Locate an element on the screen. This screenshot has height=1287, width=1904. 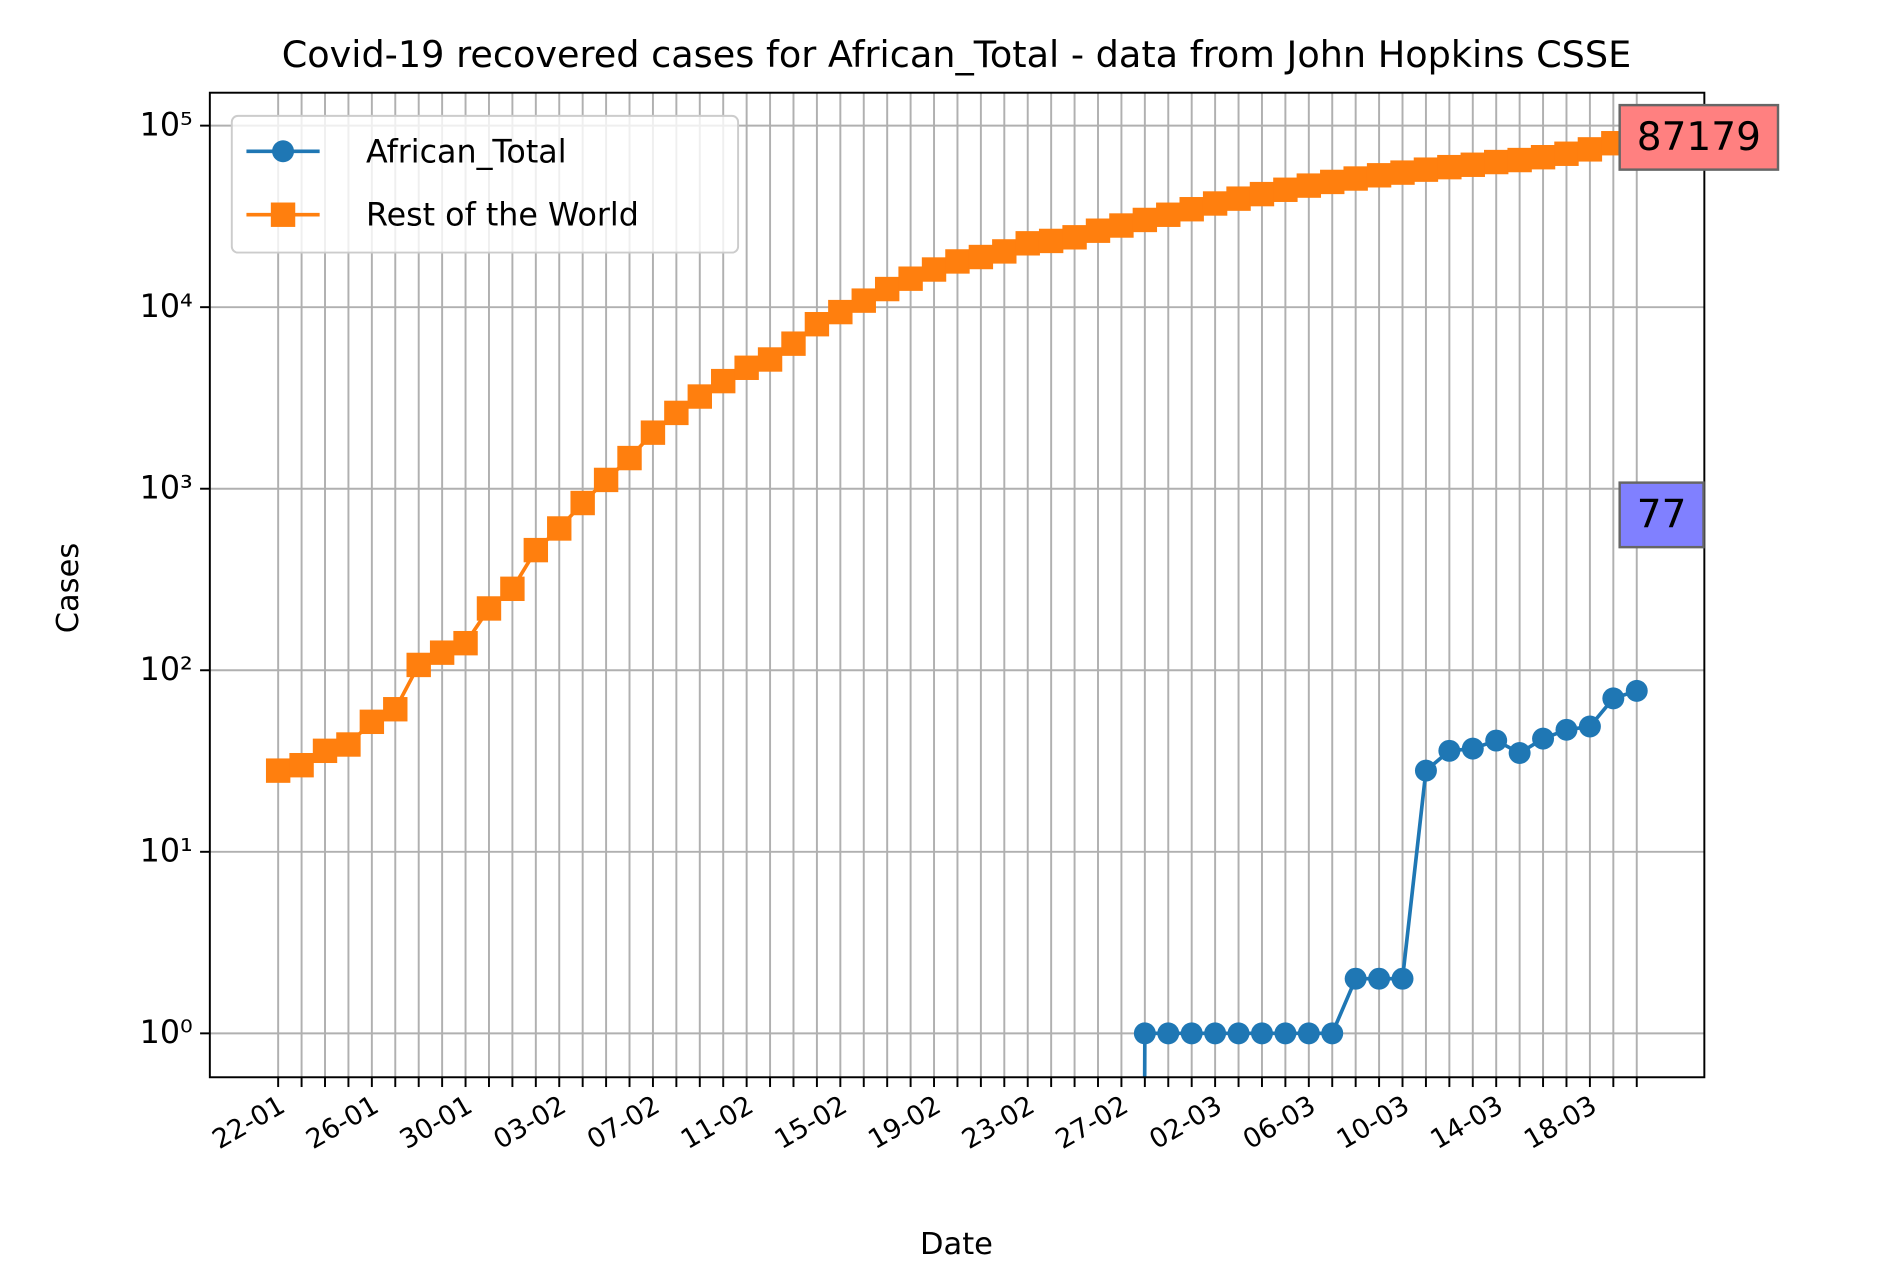
legend-frame is located at coordinates (485, 184).